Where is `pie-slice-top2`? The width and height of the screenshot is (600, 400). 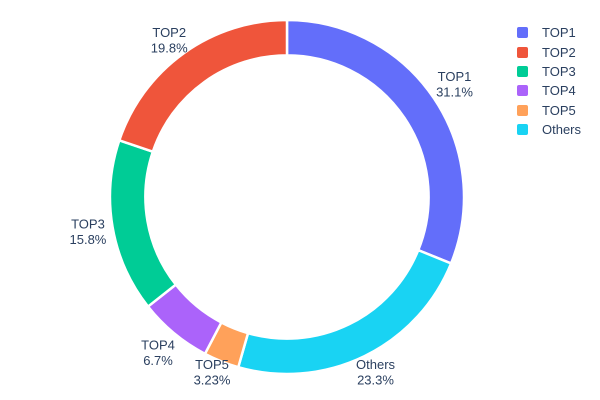
pie-slice-top2 is located at coordinates (203, 85).